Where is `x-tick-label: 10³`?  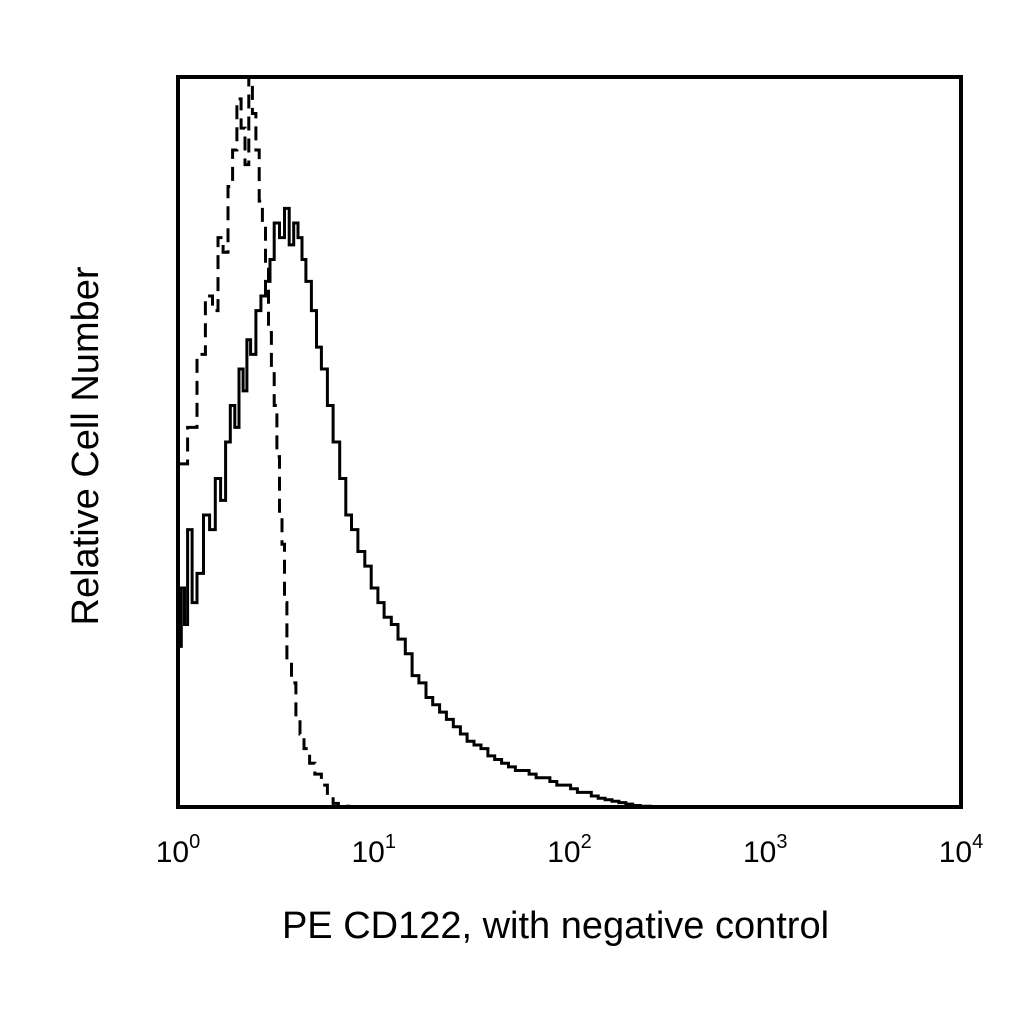 x-tick-label: 10³ is located at coordinates (765, 850).